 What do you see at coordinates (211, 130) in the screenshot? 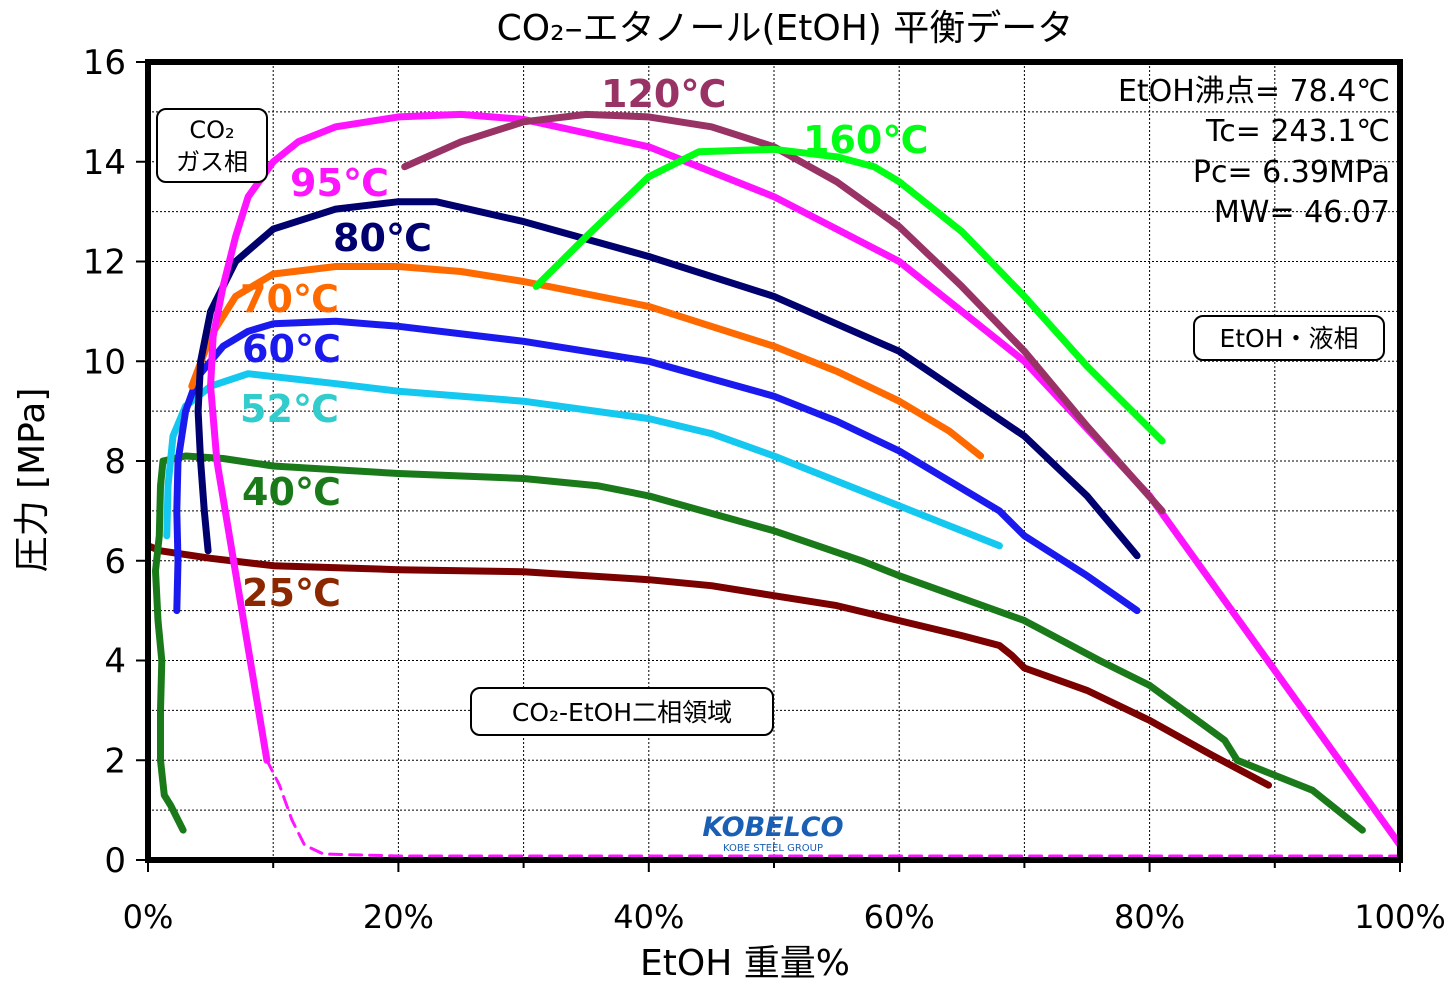
I see `gas-region-line1: CO₂` at bounding box center [211, 130].